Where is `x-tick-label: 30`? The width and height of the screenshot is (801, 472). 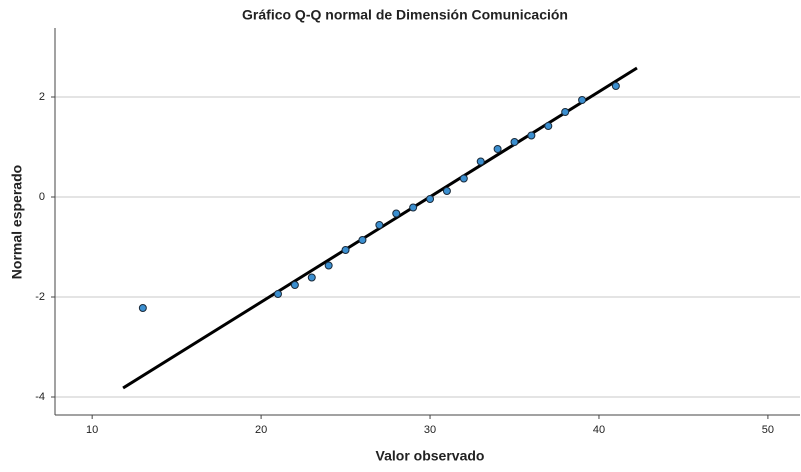 x-tick-label: 30 is located at coordinates (430, 430).